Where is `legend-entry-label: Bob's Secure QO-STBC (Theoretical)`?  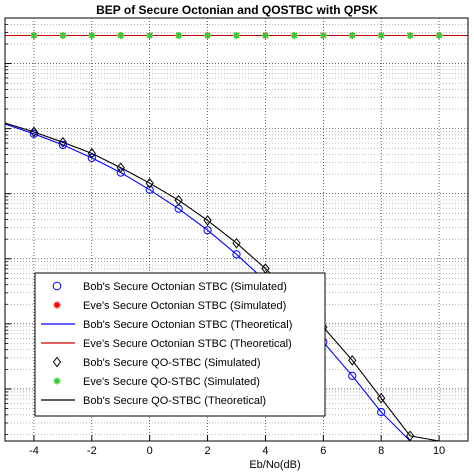 legend-entry-label: Bob's Secure QO-STBC (Theoretical) is located at coordinates (174, 401).